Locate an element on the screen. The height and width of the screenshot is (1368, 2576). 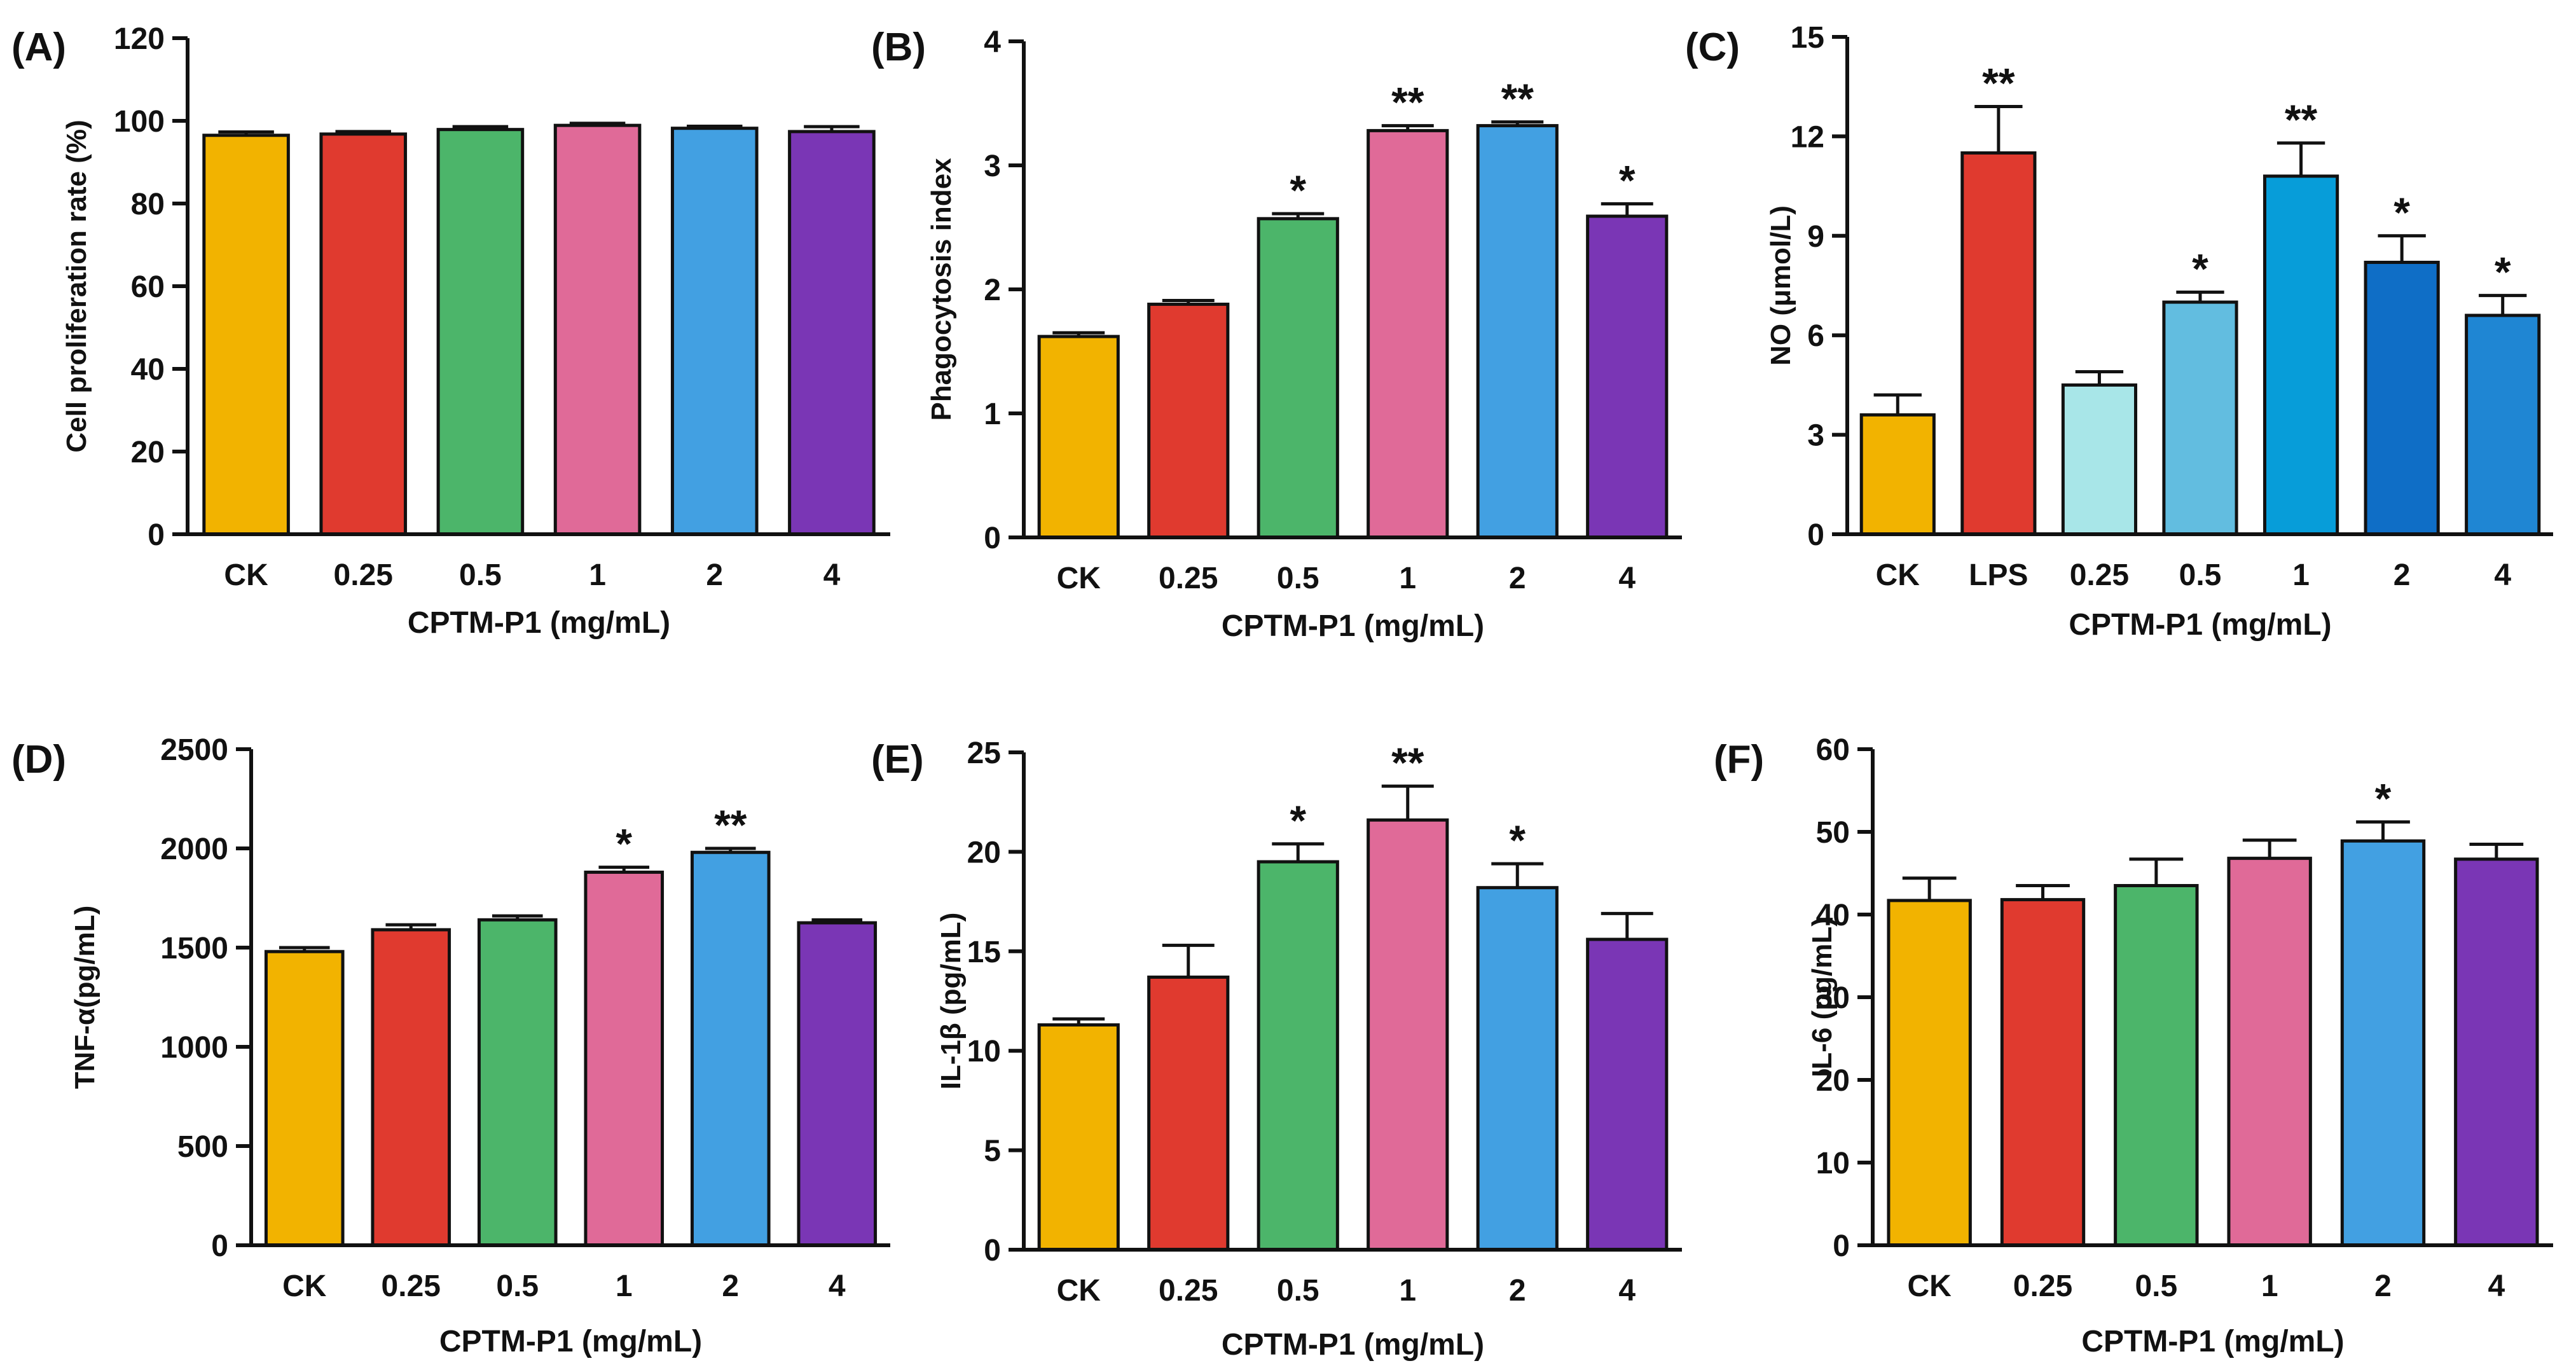
y-tick-label: 2000 is located at coordinates (194, 850).